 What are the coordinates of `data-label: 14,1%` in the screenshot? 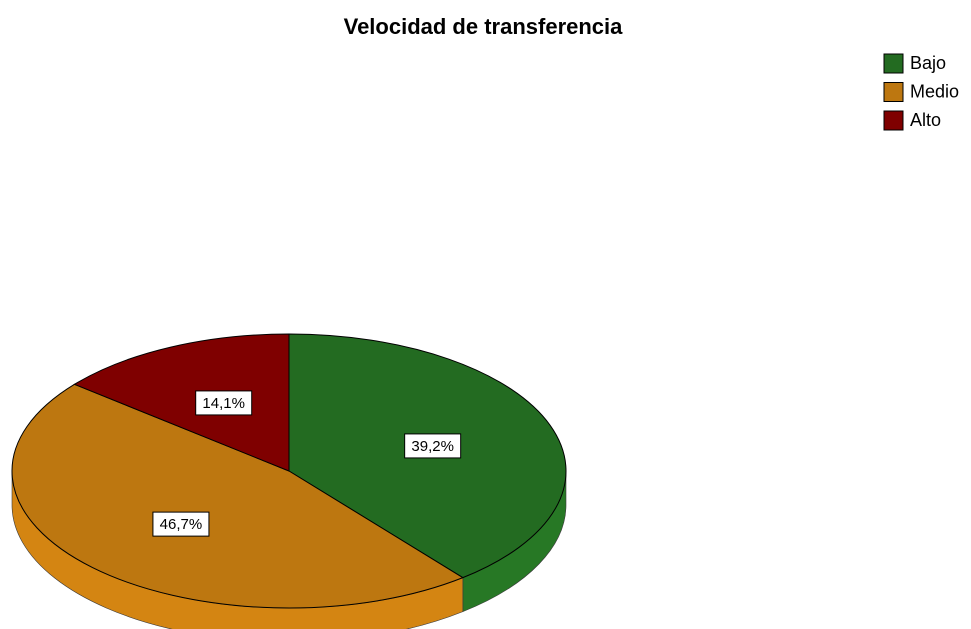 It's located at (223, 403).